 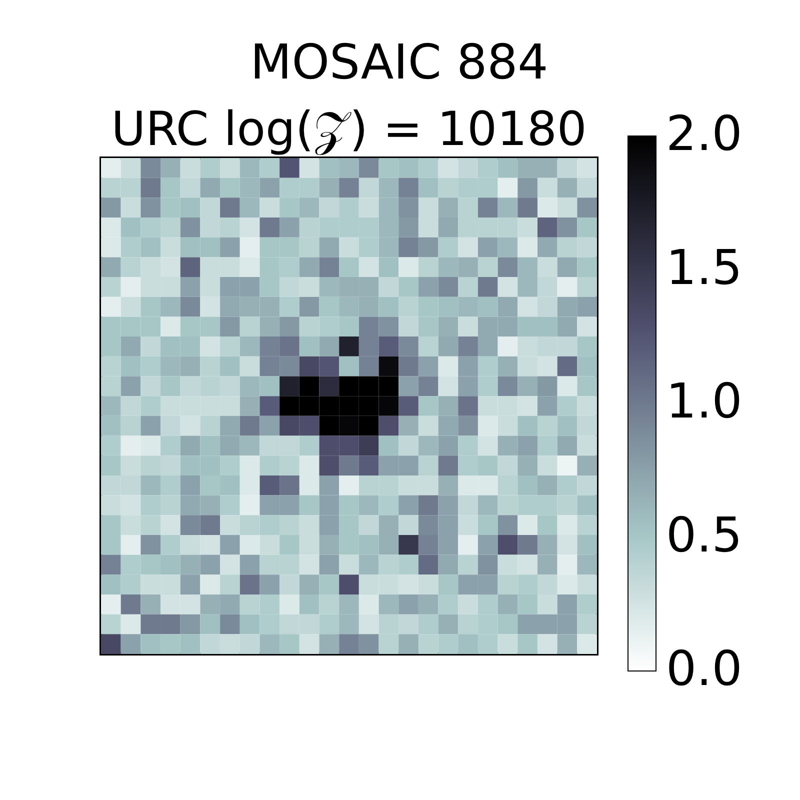 What do you see at coordinates (704, 134) in the screenshot?
I see `color-bar-label: 2.0` at bounding box center [704, 134].